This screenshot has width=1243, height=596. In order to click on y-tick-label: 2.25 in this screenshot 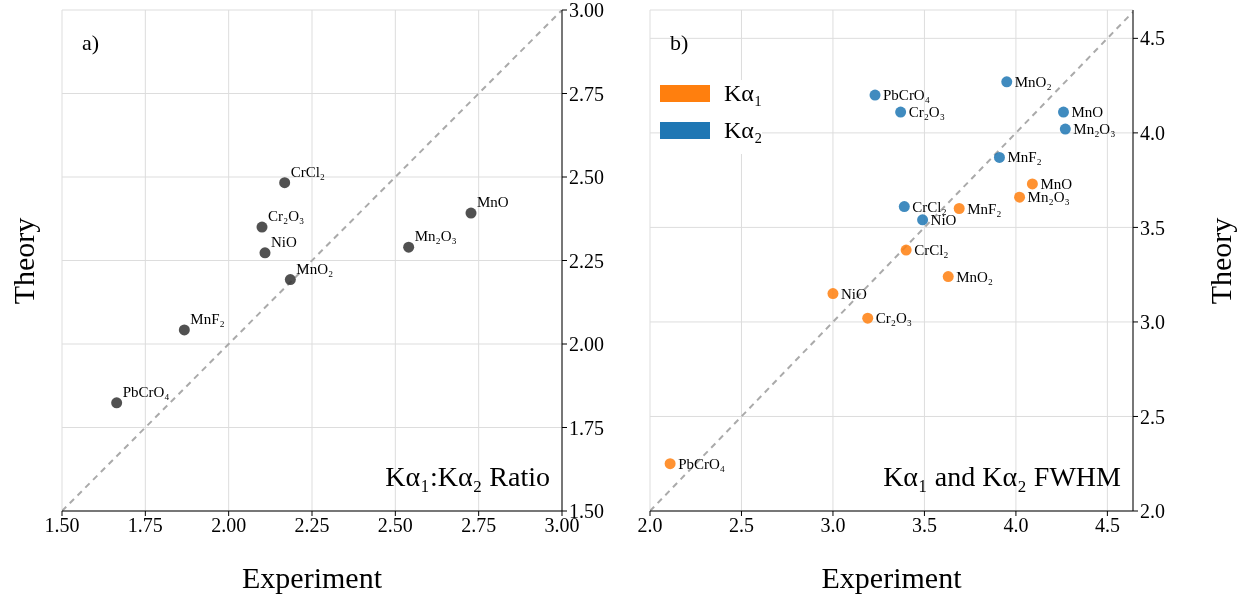, I will do `click(586, 260)`.